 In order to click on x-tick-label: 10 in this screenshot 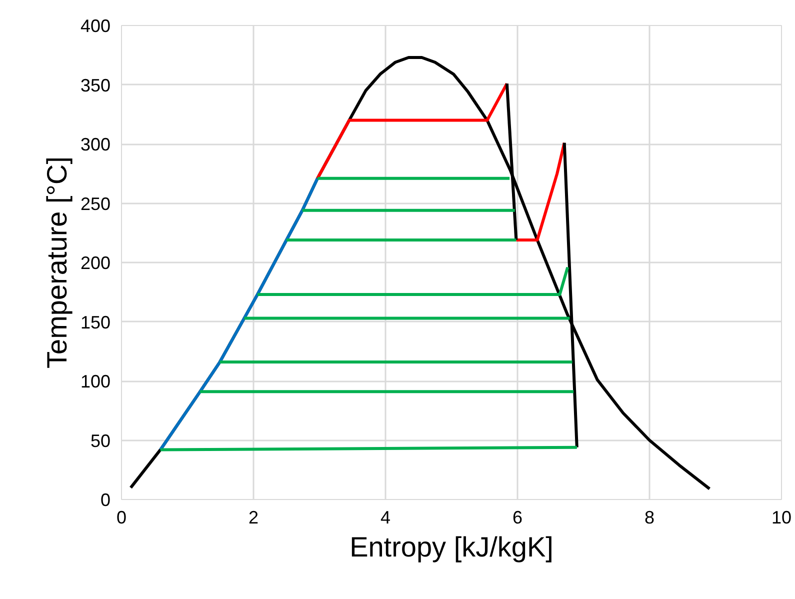, I will do `click(781, 518)`.